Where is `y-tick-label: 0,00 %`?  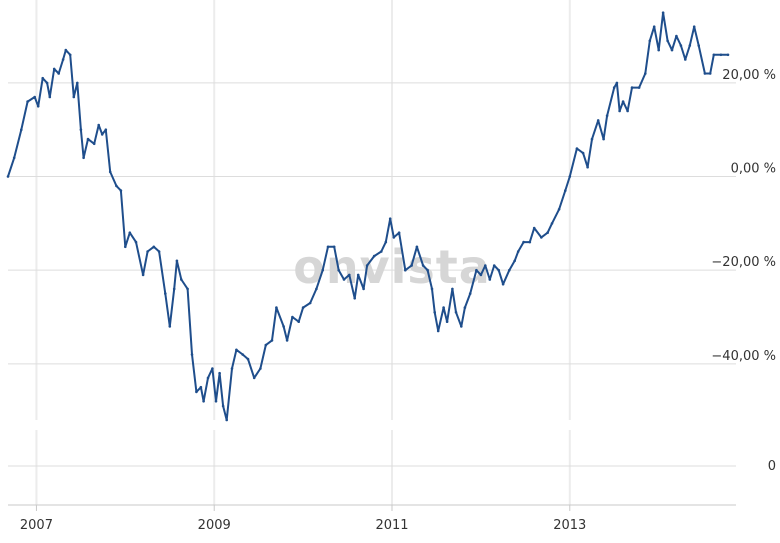
y-tick-label: 0,00 % is located at coordinates (753, 169).